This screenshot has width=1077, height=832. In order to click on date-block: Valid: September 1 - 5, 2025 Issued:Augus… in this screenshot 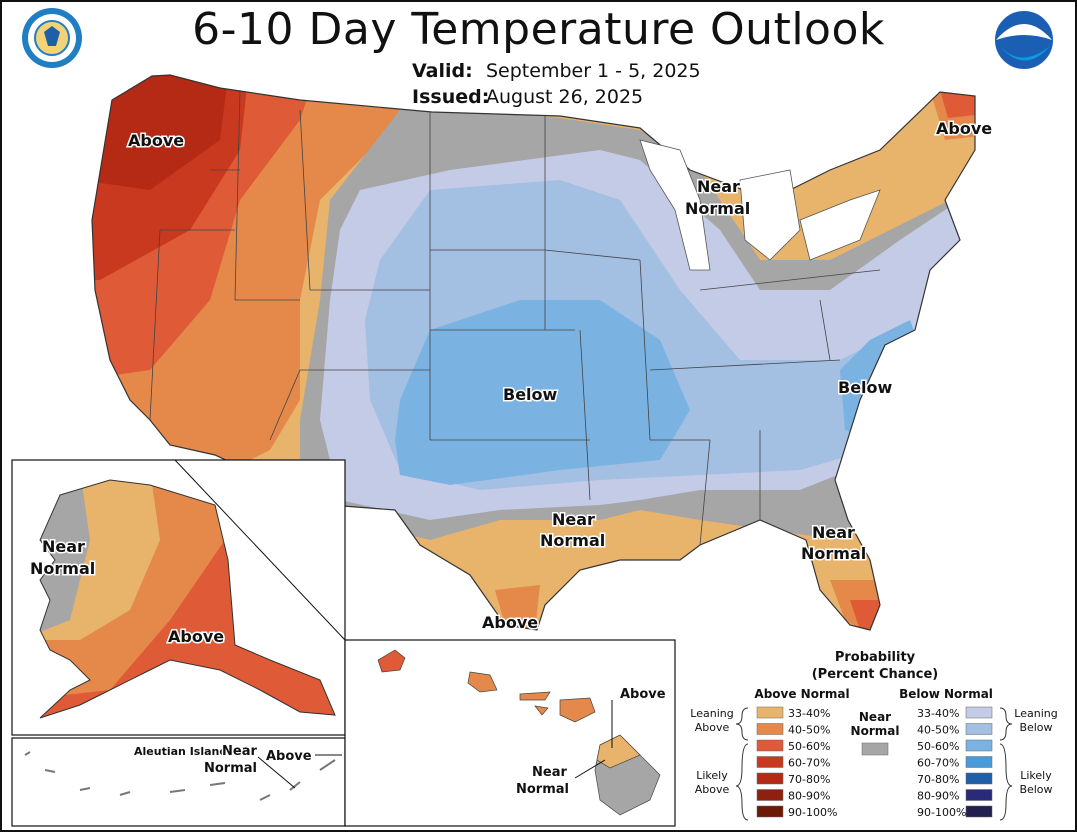, I will do `click(556, 84)`.